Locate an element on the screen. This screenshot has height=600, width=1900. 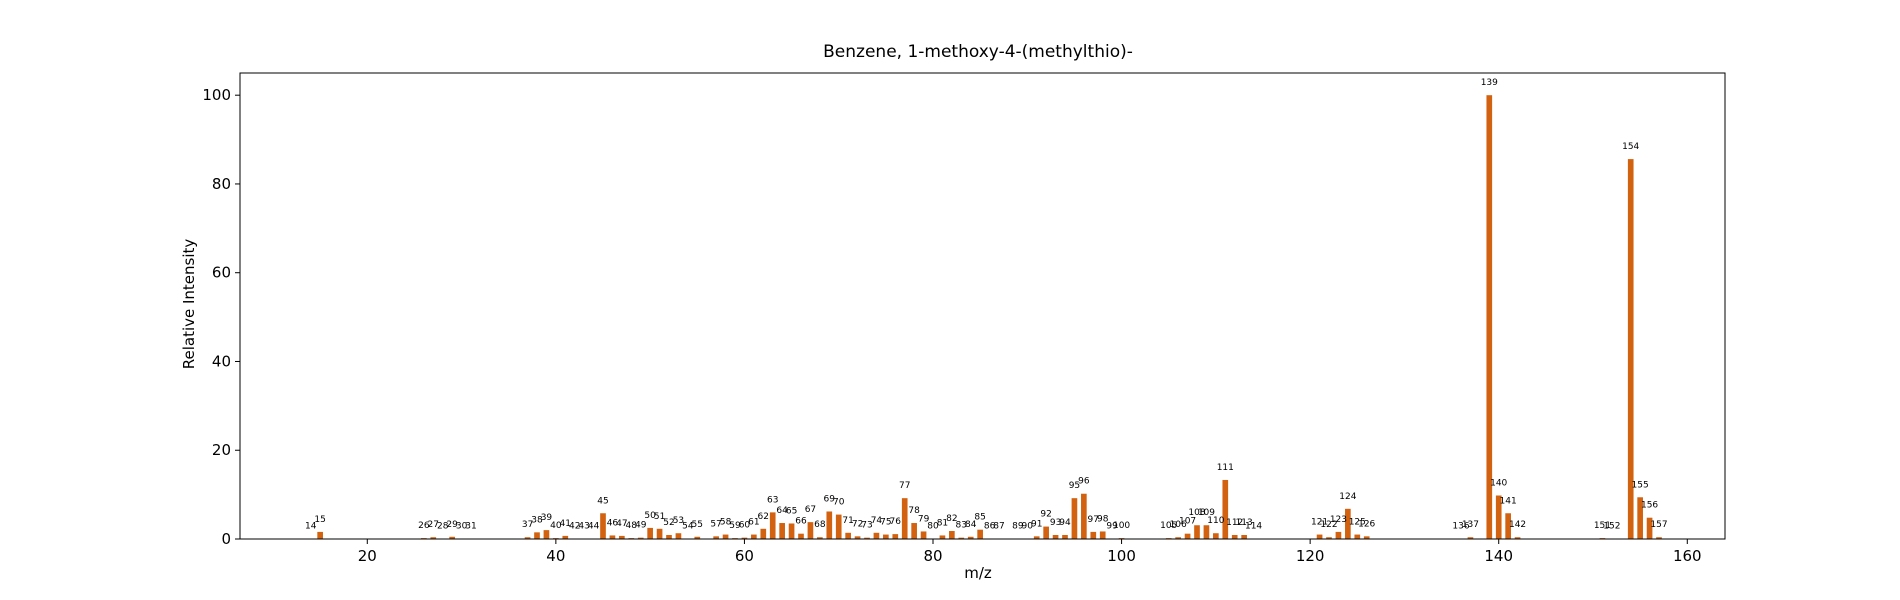
peak-label-96: 96 is located at coordinates (1084, 482).